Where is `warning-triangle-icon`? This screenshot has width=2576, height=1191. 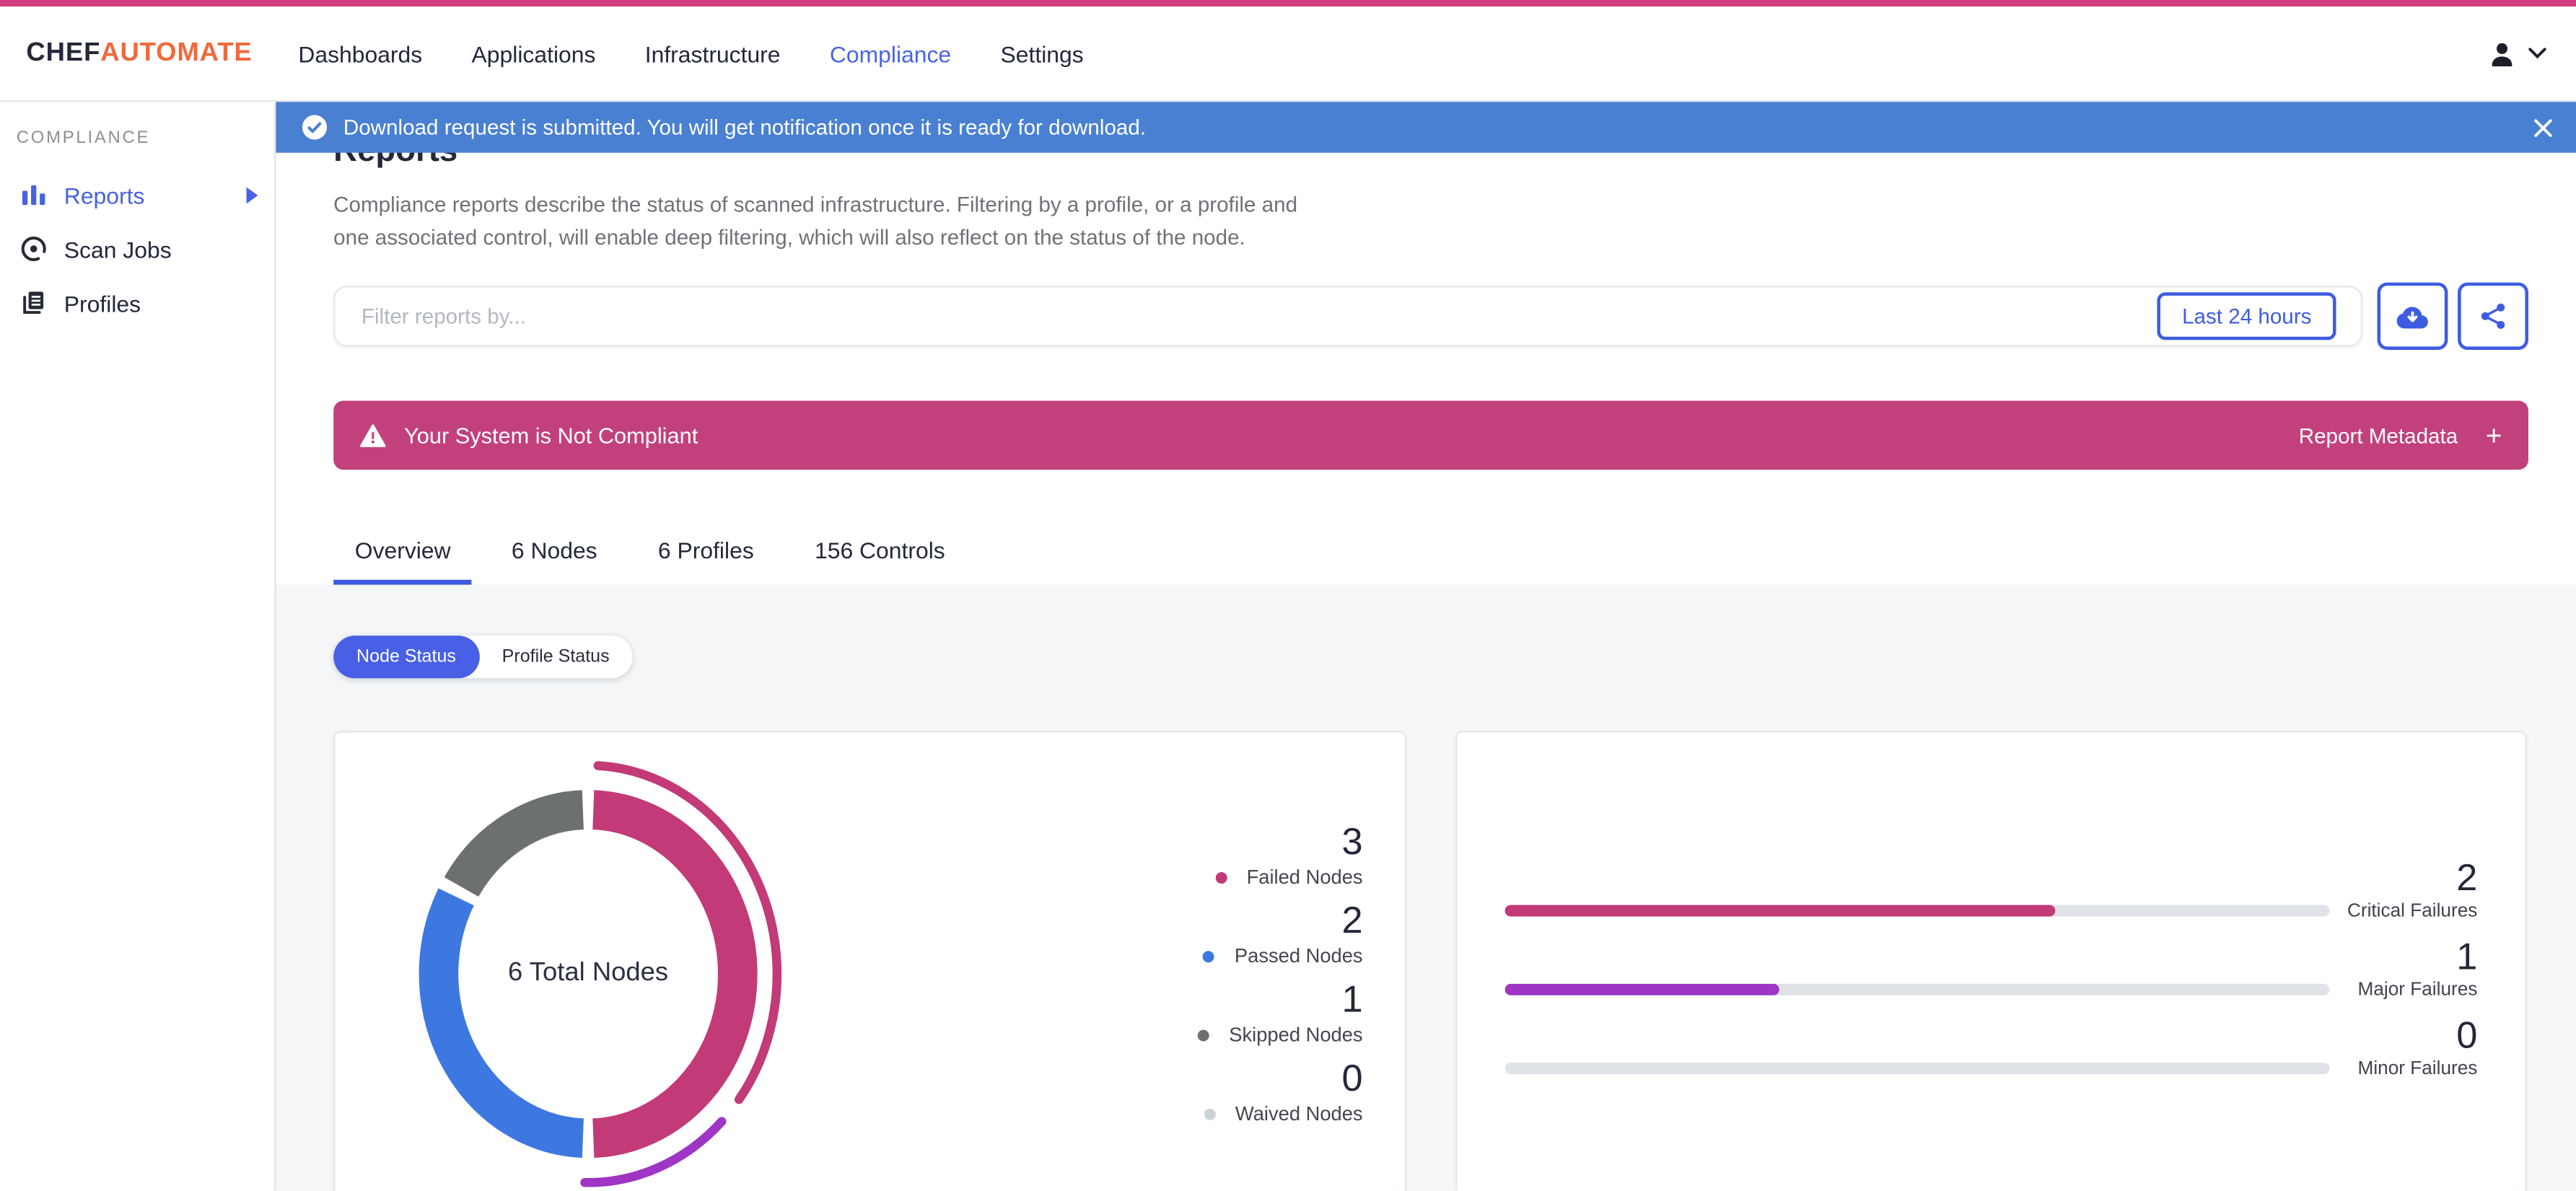 warning-triangle-icon is located at coordinates (373, 435).